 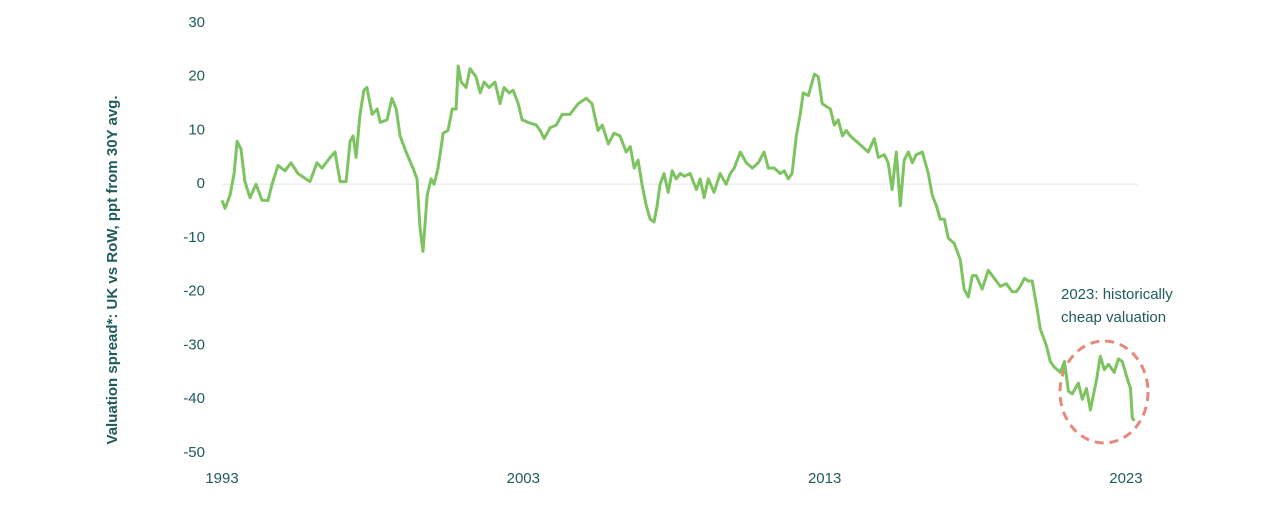 I want to click on y-tick-label: -10, so click(x=194, y=237).